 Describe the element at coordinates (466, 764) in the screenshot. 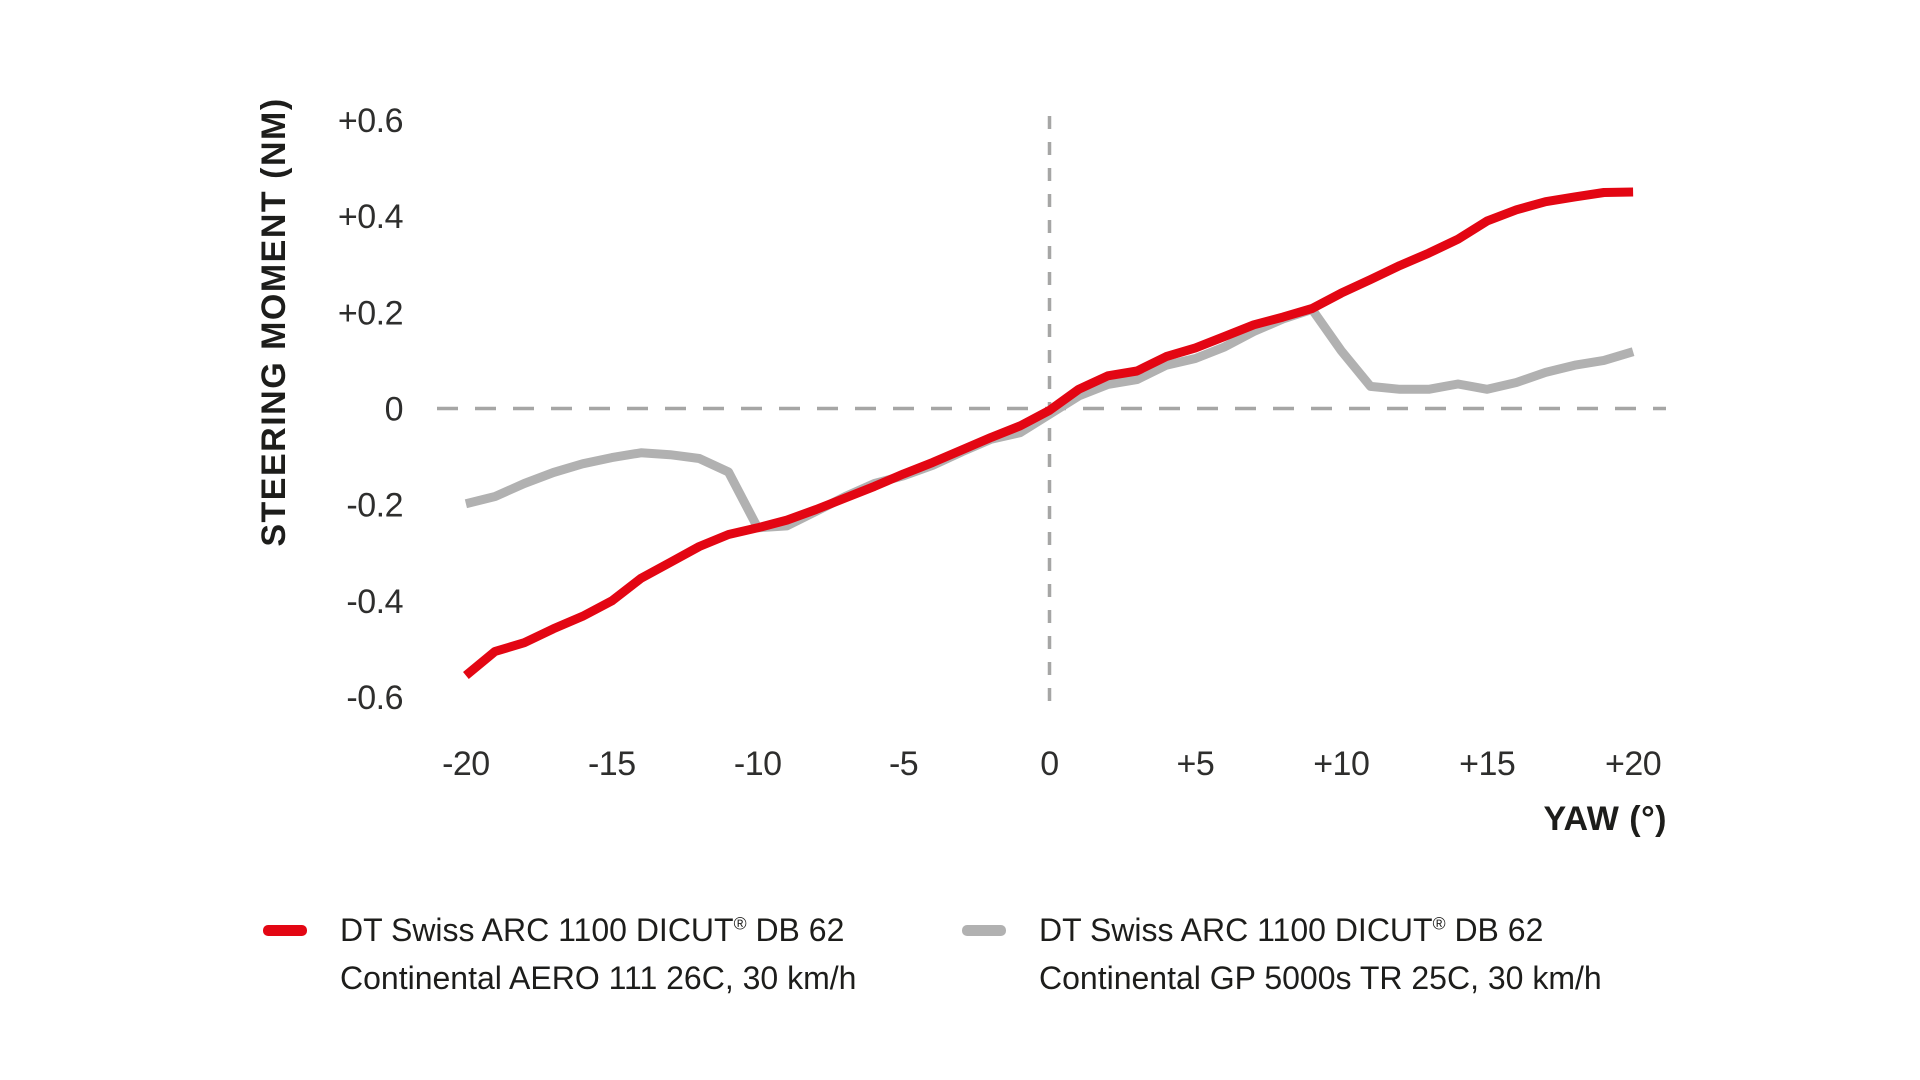

I see `x-tick-label: -20` at that location.